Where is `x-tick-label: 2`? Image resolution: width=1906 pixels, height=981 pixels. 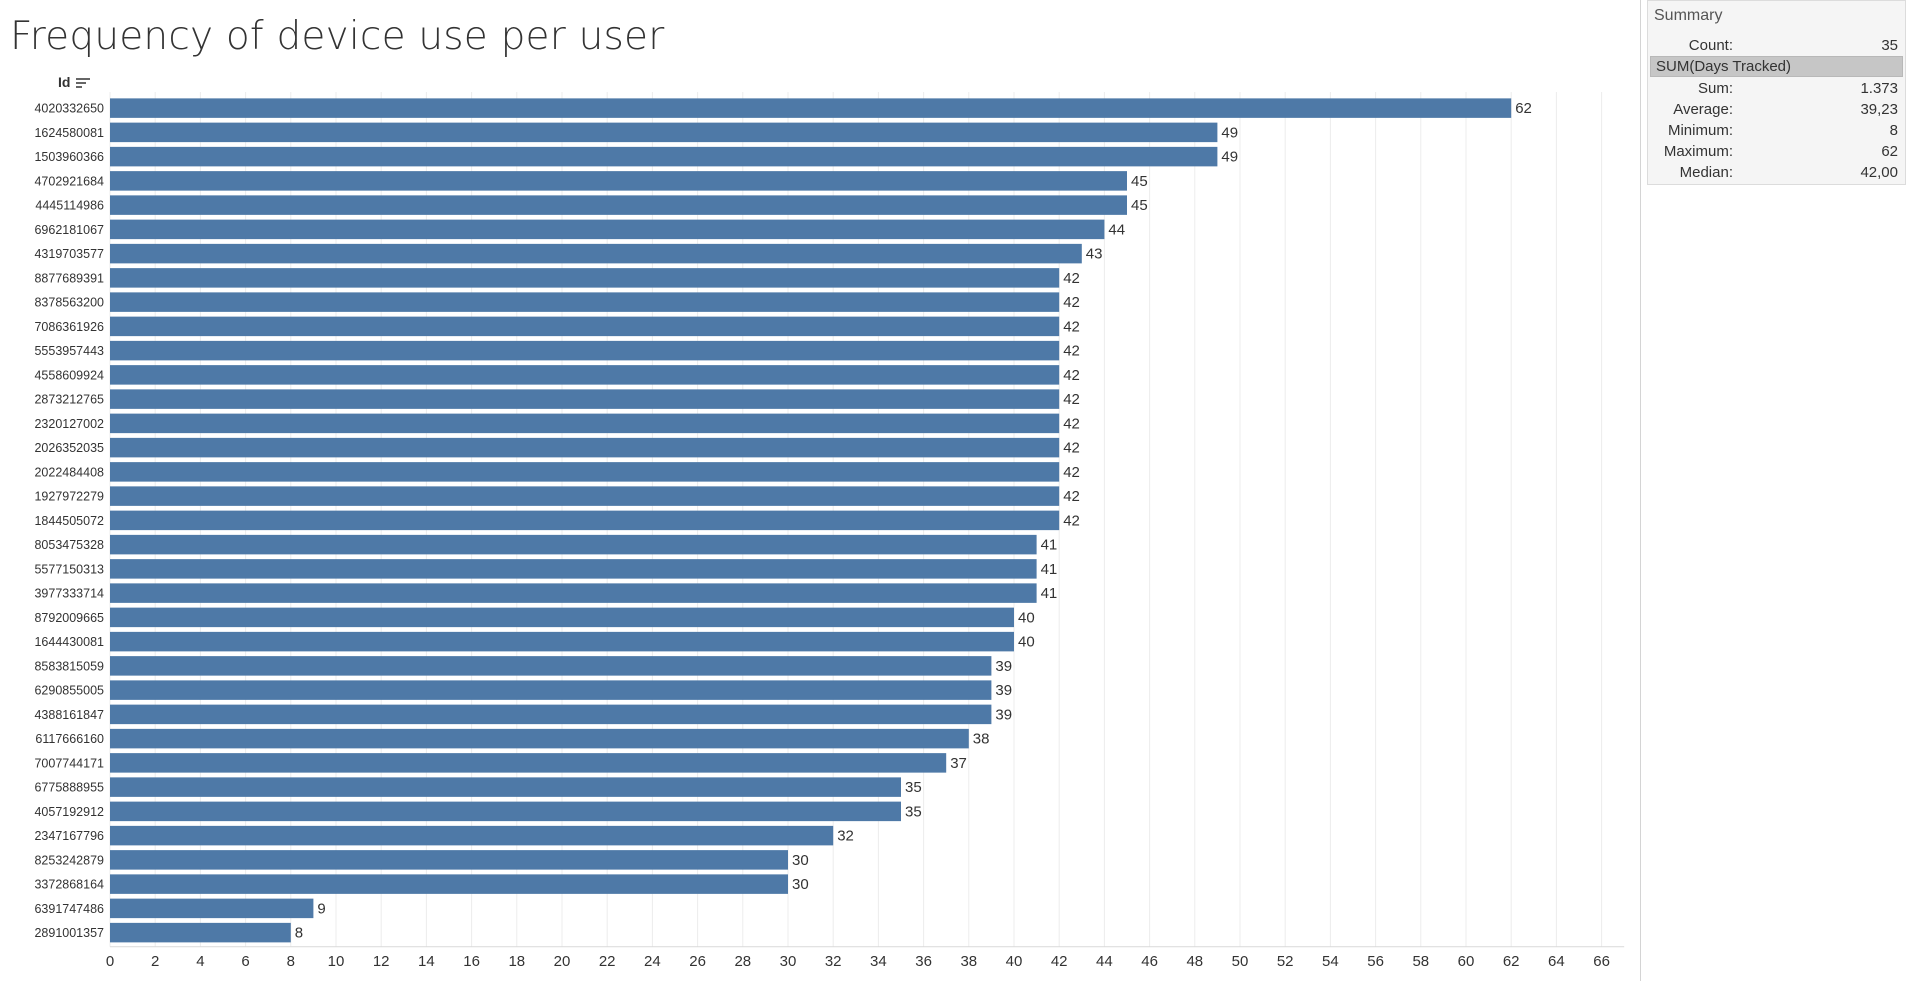 x-tick-label: 2 is located at coordinates (155, 961).